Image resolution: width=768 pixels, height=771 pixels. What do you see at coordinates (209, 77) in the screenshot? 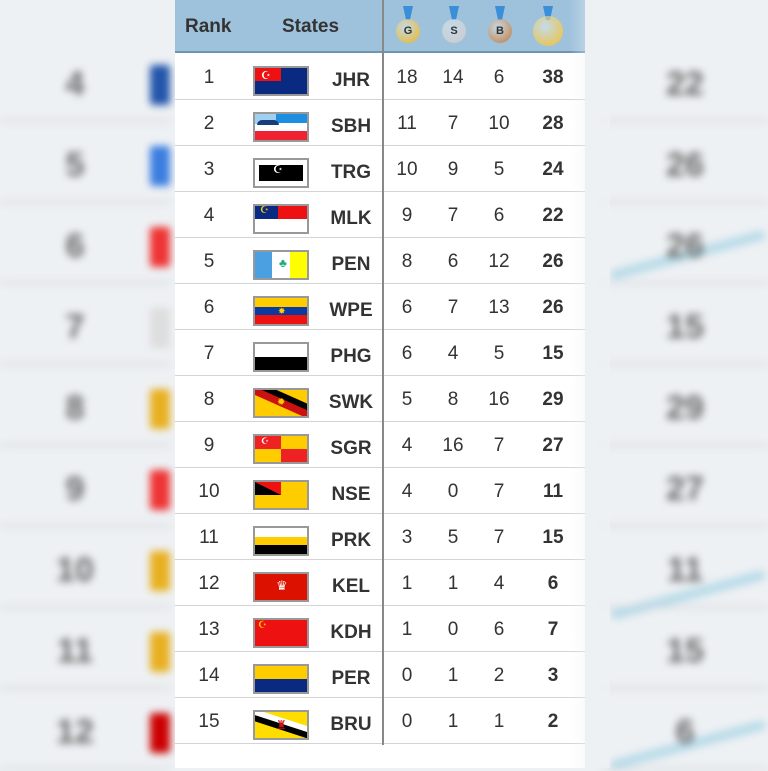
I see `rank-cell: 1` at bounding box center [209, 77].